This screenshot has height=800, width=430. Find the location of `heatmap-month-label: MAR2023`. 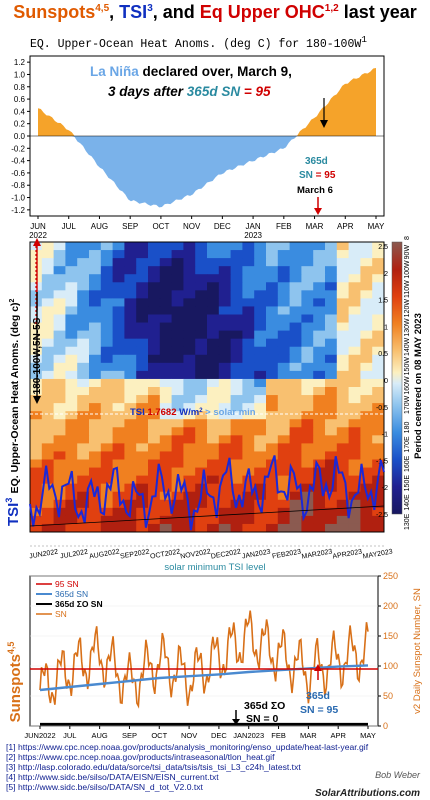

heatmap-month-label: MAR2023 is located at coordinates (317, 554).